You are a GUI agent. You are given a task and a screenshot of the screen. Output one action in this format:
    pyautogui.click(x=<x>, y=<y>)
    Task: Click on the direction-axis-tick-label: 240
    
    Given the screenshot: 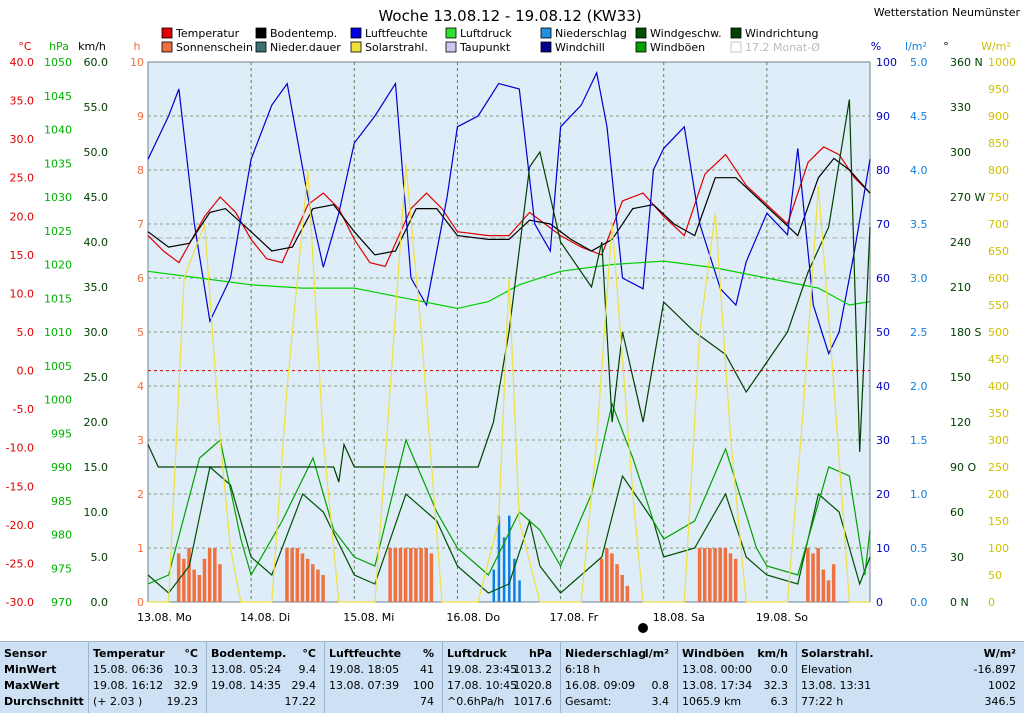 What is the action you would take?
    pyautogui.click(x=960, y=242)
    